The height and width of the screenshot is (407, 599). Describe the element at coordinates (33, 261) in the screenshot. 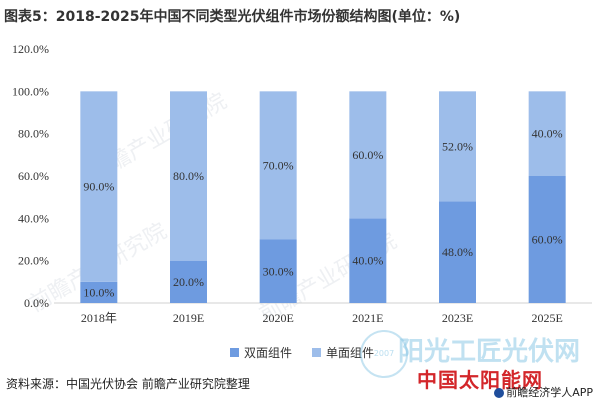

I see `y-tick-label: 20.0%` at that location.